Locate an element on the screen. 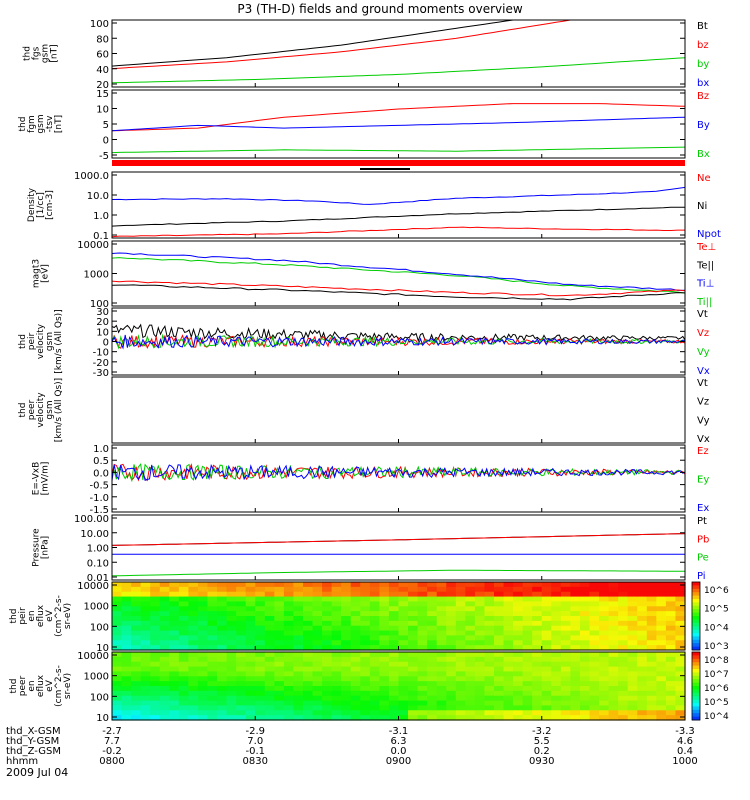  legend-Vx: Vx is located at coordinates (703, 371).